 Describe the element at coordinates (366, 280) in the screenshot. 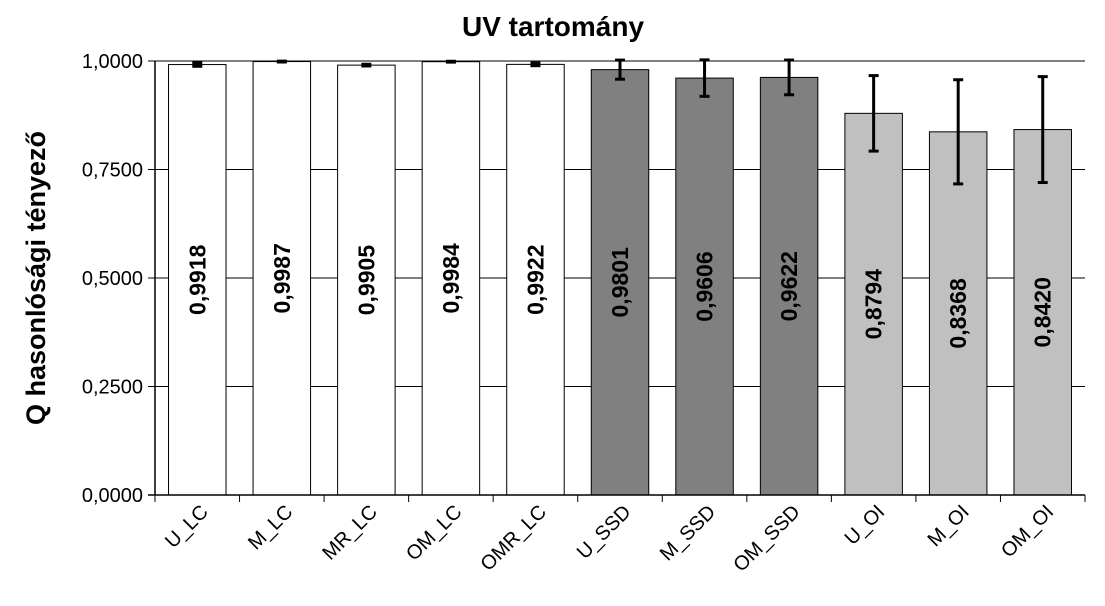

I see `data-label: 0,9905` at that location.